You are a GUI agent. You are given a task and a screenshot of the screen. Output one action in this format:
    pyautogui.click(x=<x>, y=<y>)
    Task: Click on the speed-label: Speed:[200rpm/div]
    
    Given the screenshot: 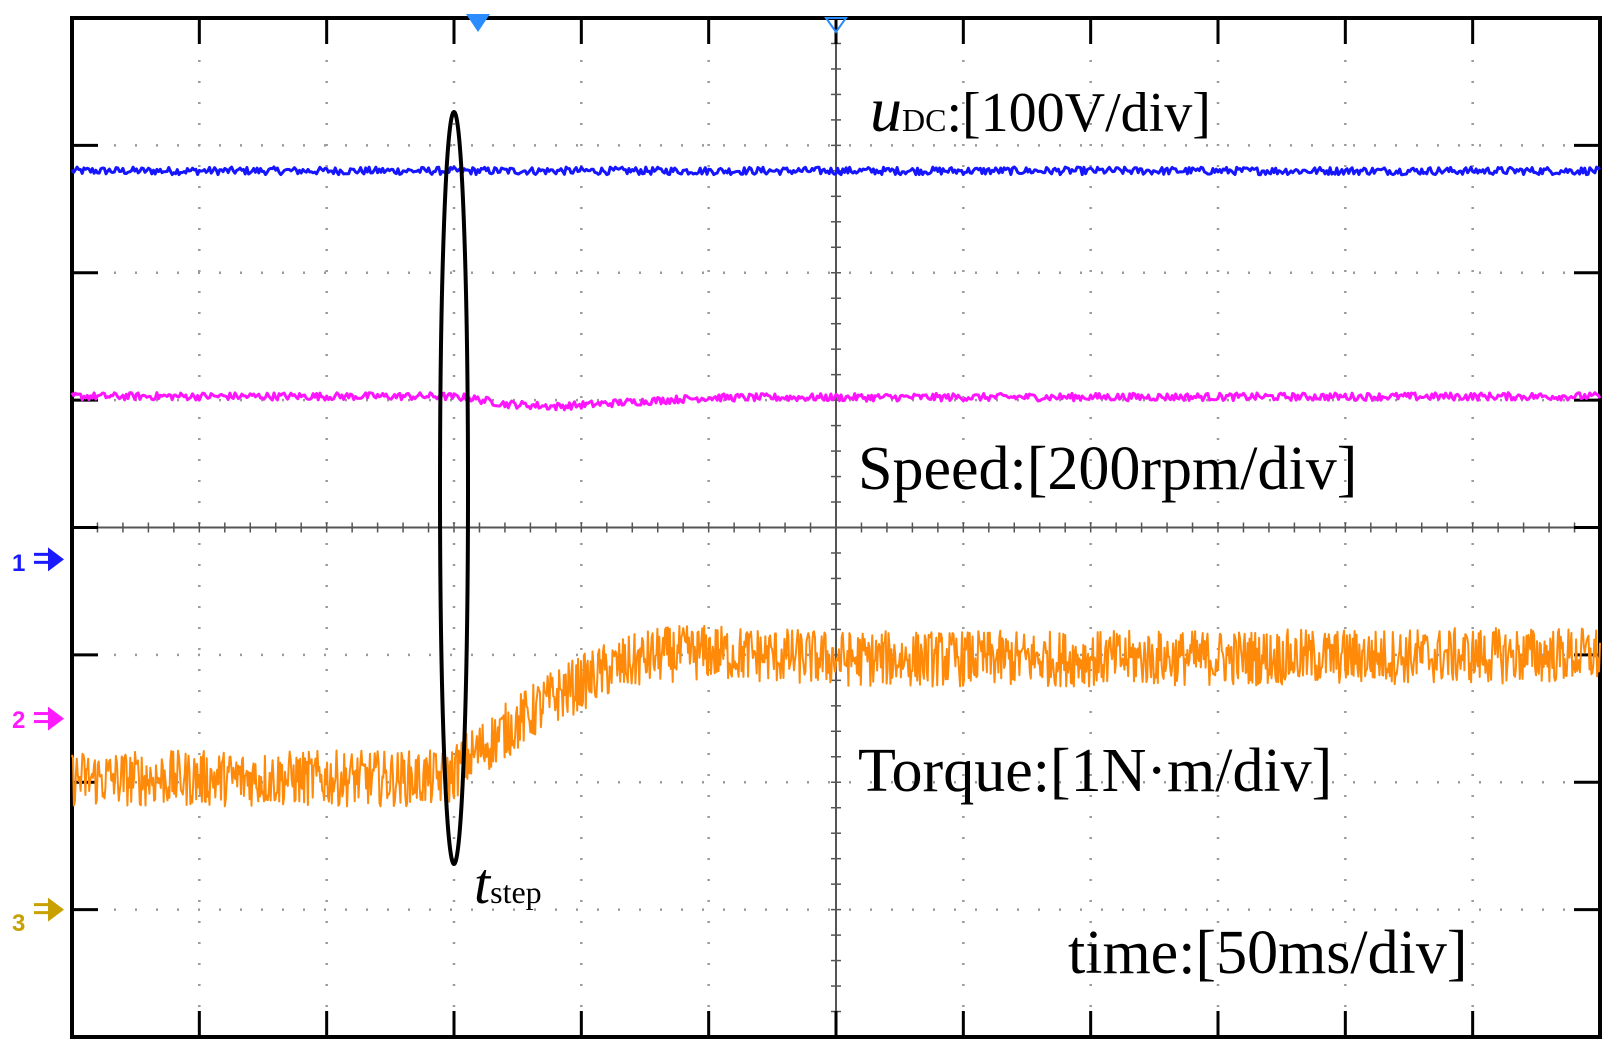 What is the action you would take?
    pyautogui.click(x=1108, y=469)
    